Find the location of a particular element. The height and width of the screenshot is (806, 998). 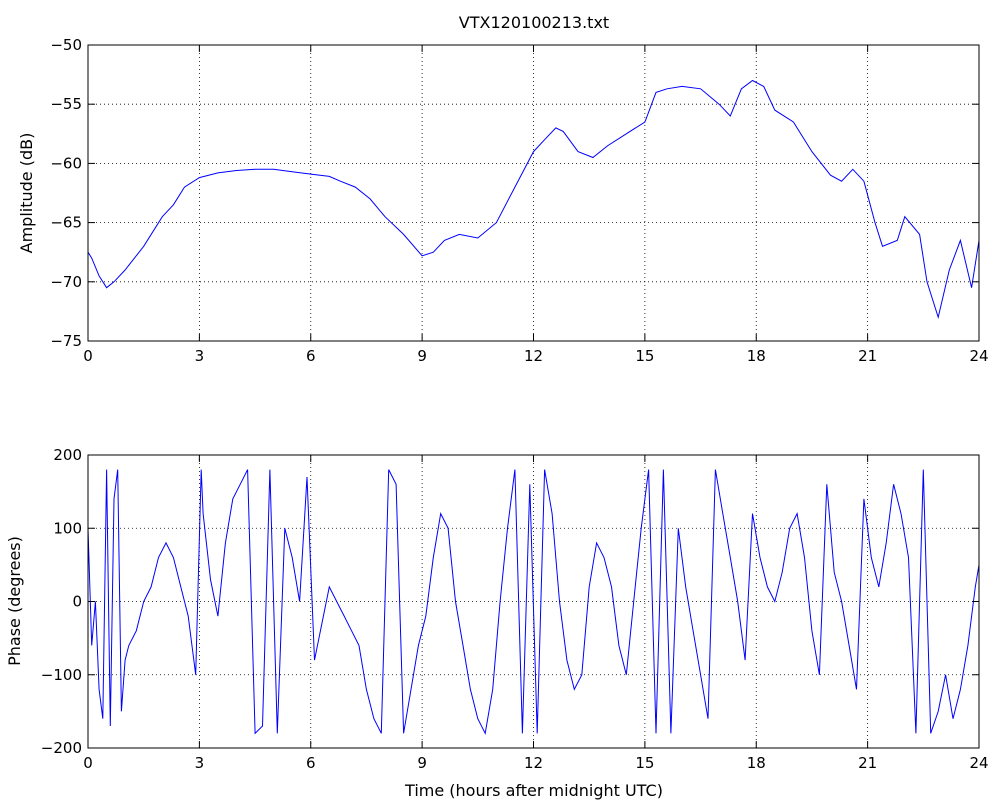

phase-x-tick-label: 0 is located at coordinates (88, 763).